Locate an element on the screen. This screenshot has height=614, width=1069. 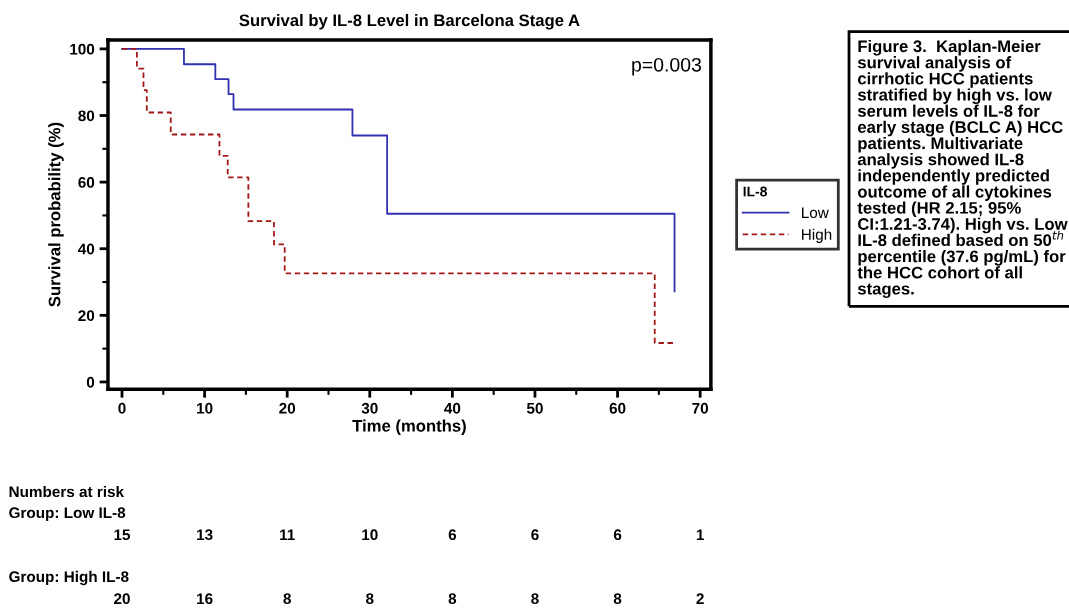
text: 2 is located at coordinates (700, 598).